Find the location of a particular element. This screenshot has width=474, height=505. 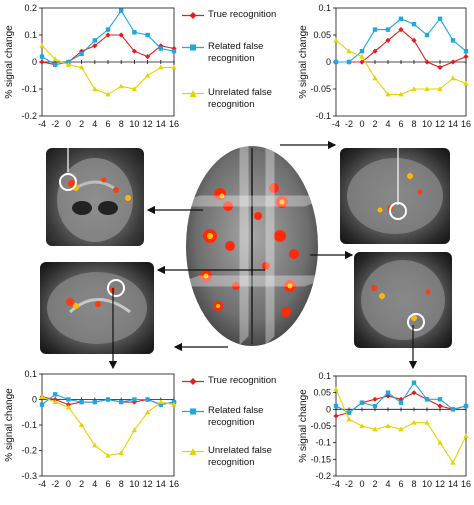

x-tick-label: 14 is located at coordinates (161, 484).